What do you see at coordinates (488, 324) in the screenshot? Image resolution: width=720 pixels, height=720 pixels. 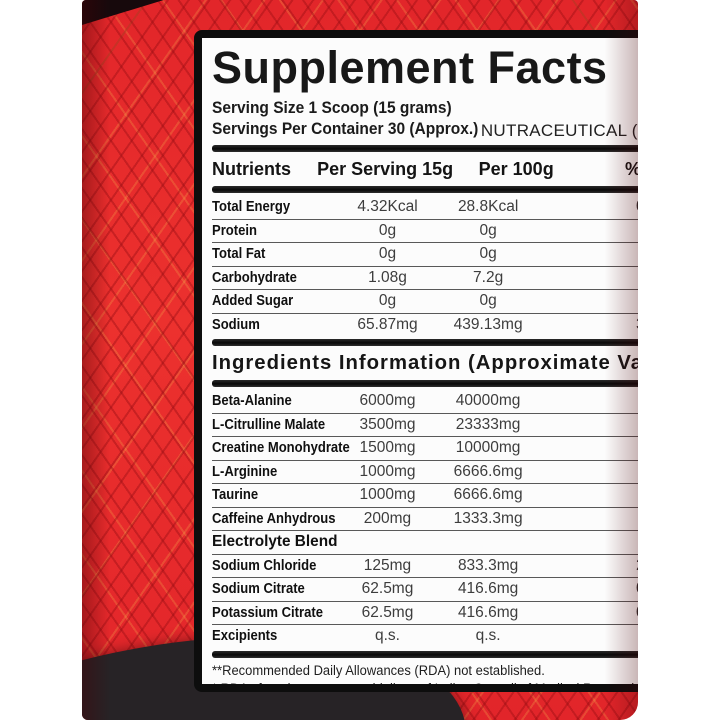 I see `row-per-100g-value: 439.13mg` at bounding box center [488, 324].